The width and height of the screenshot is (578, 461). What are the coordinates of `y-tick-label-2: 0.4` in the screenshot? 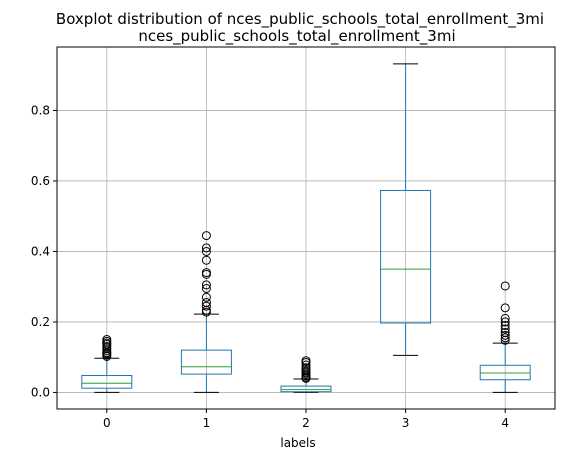 It's located at (40, 251).